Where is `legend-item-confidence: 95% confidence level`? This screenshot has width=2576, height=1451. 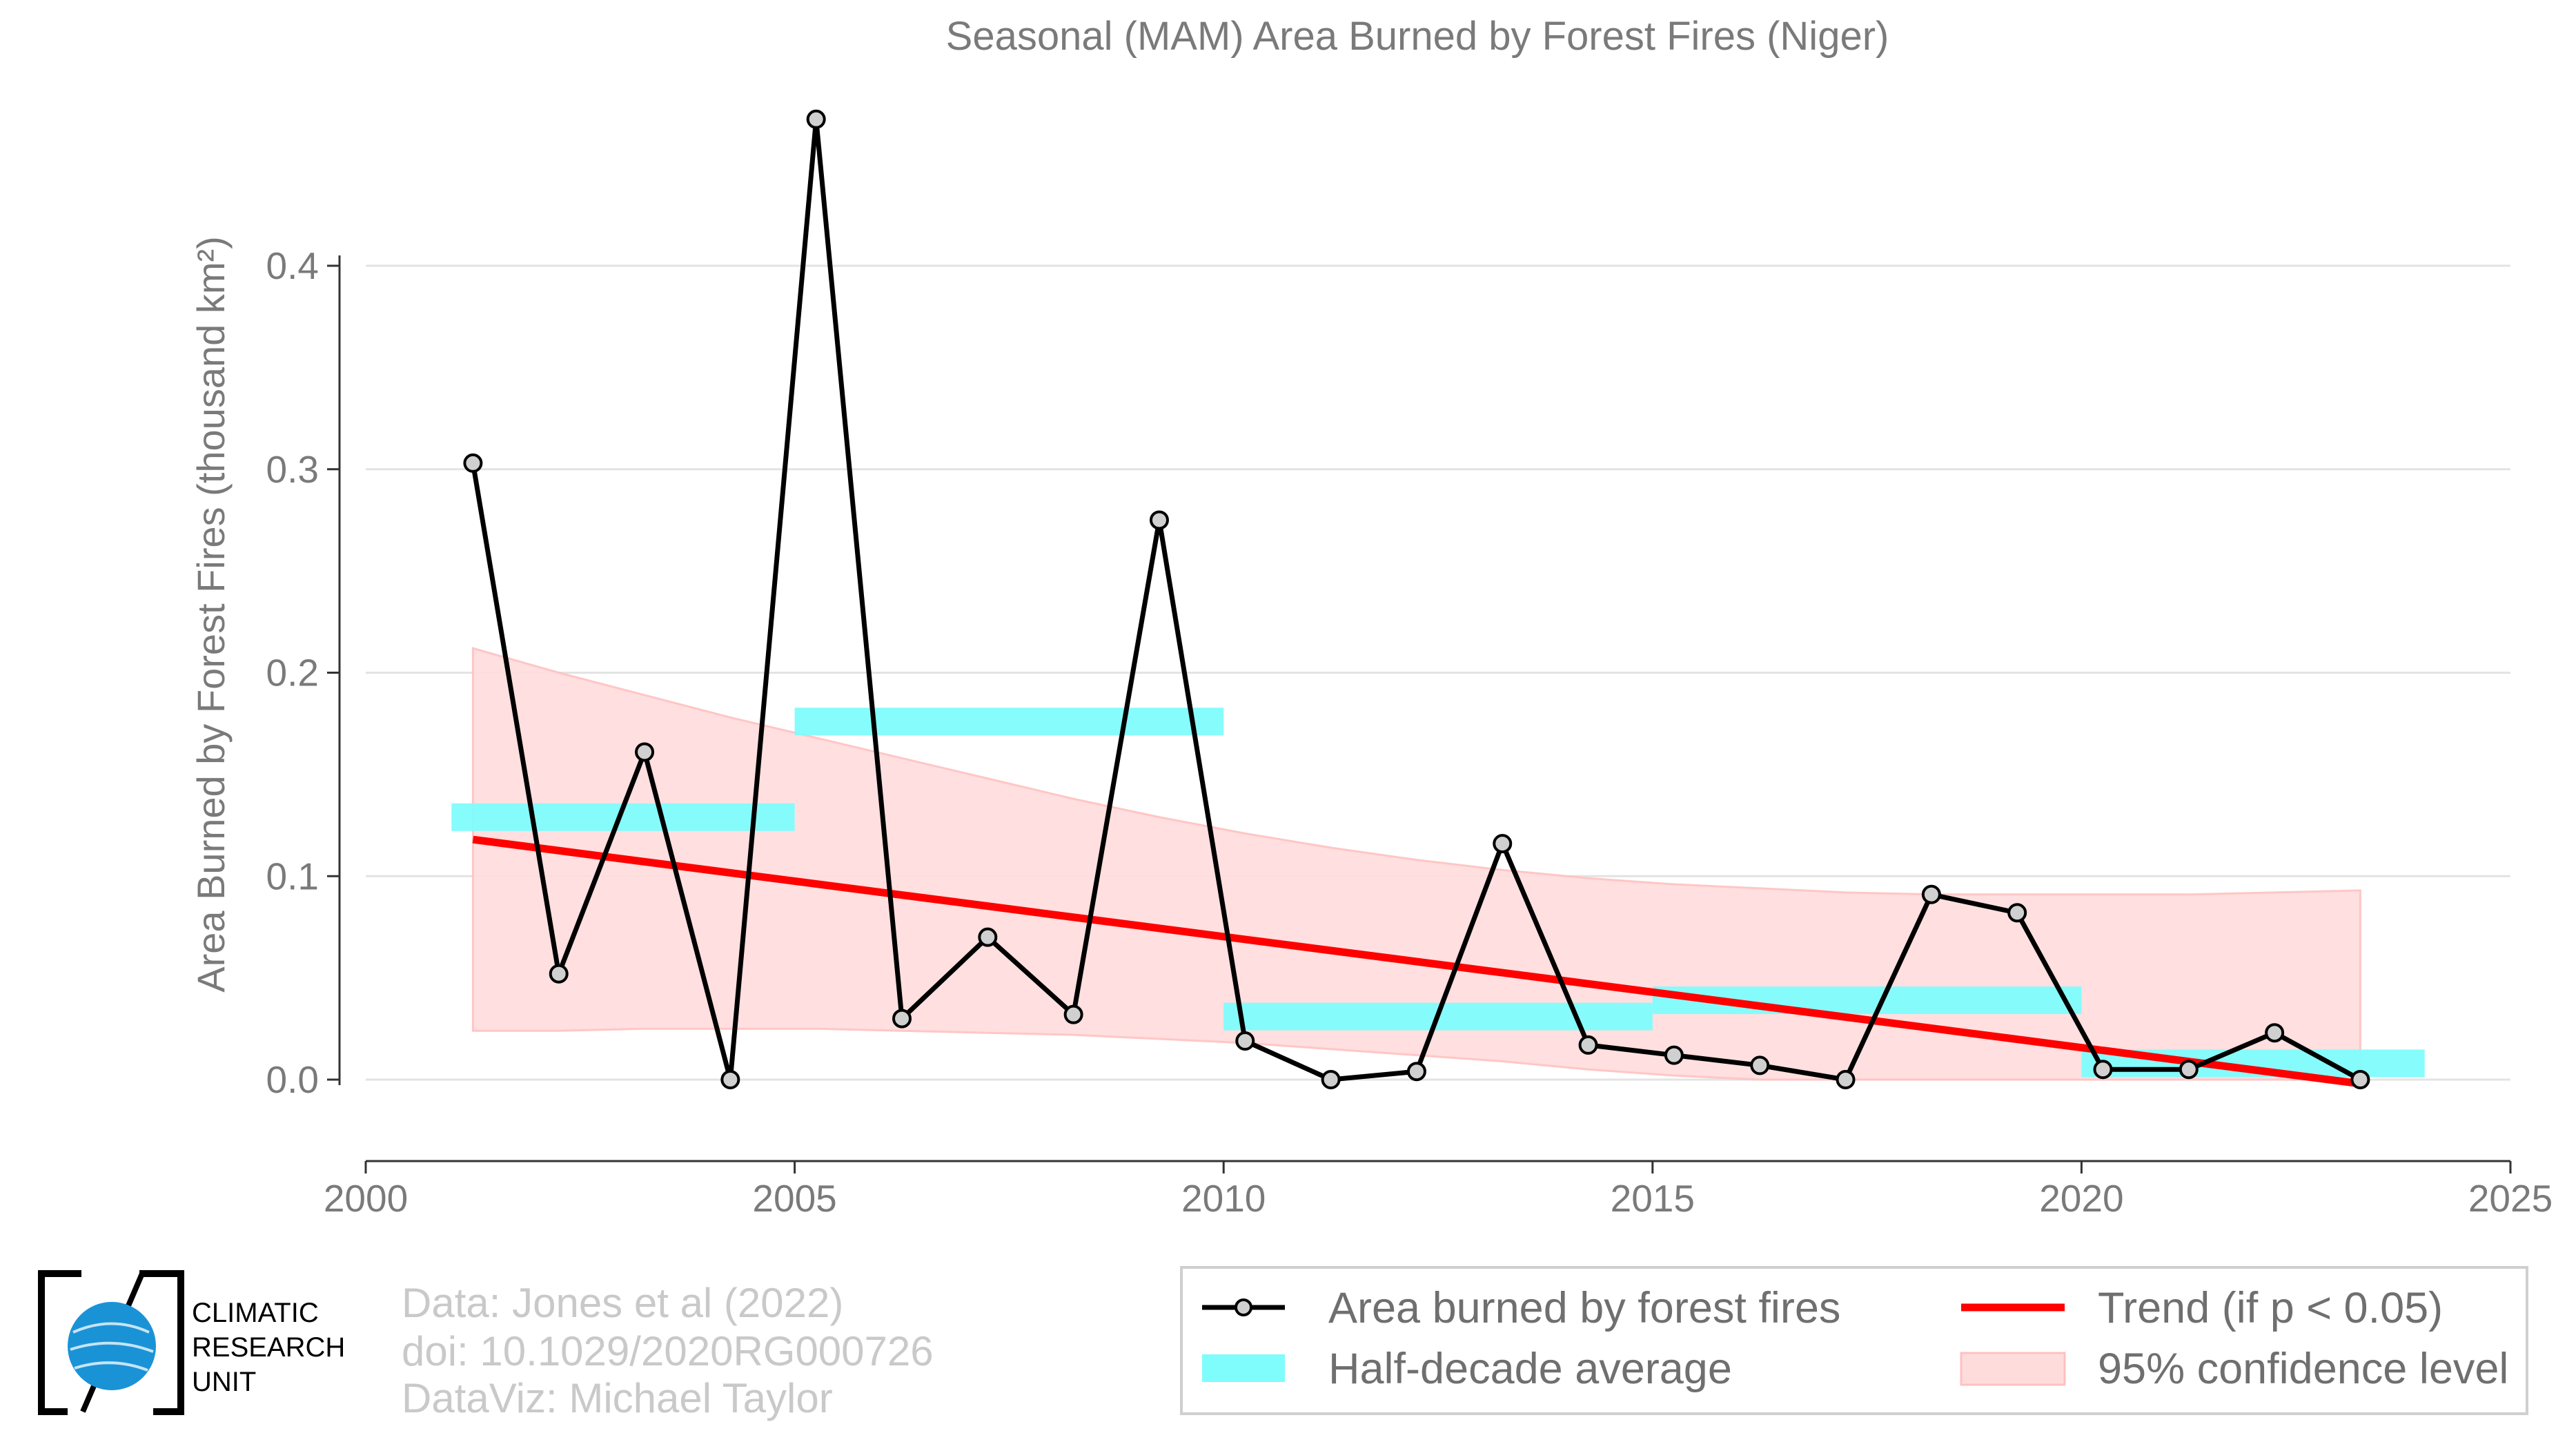
legend-item-confidence: 95% confidence level is located at coordinates (2234, 1369).